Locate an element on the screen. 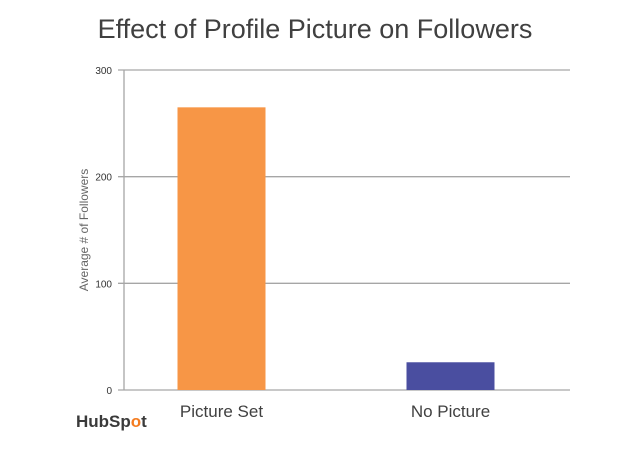 This screenshot has width=630, height=449. chart-title: Effect of Profile Picture on Followers is located at coordinates (315, 29).